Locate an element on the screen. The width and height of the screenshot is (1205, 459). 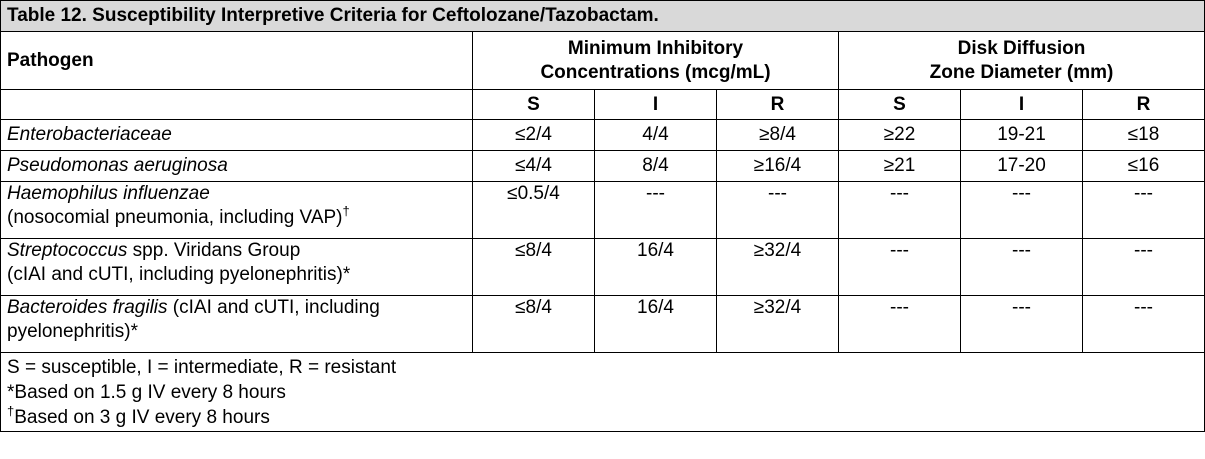
value-cell: 19-21 is located at coordinates (1021, 135).